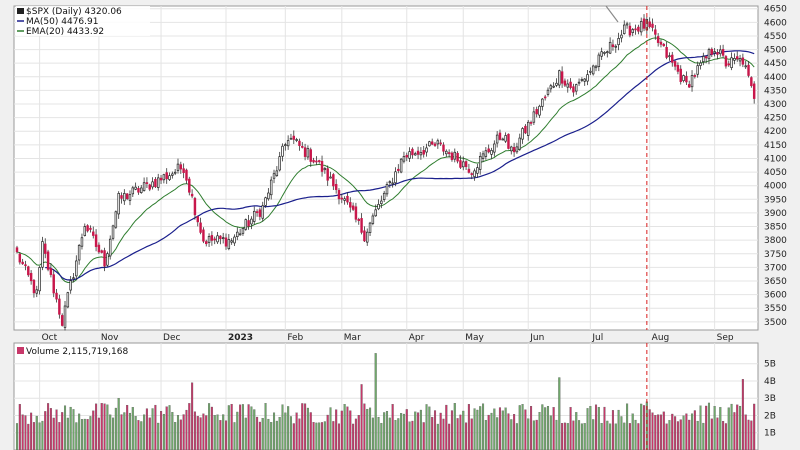 This screenshot has height=450, width=800. I want to click on price-tick-label: 3850, so click(775, 228).